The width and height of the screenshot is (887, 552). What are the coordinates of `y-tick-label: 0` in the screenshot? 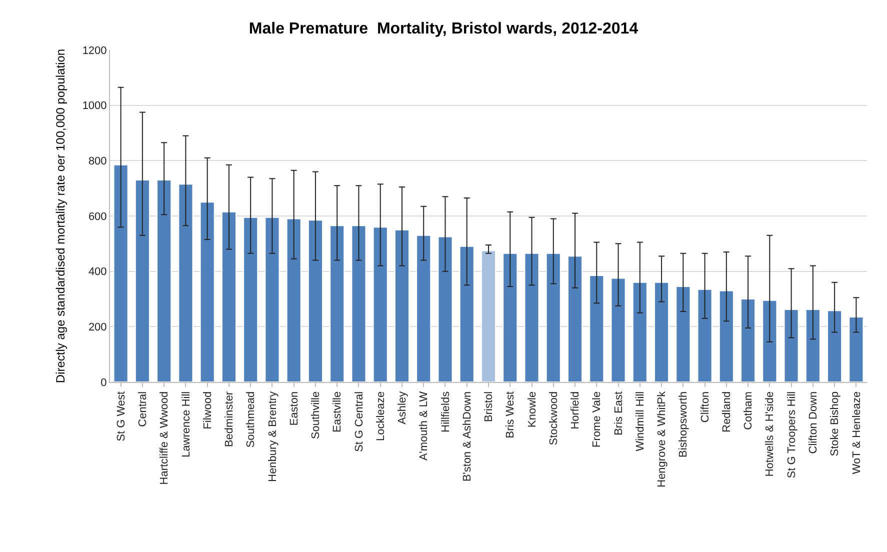 It's located at (103, 382).